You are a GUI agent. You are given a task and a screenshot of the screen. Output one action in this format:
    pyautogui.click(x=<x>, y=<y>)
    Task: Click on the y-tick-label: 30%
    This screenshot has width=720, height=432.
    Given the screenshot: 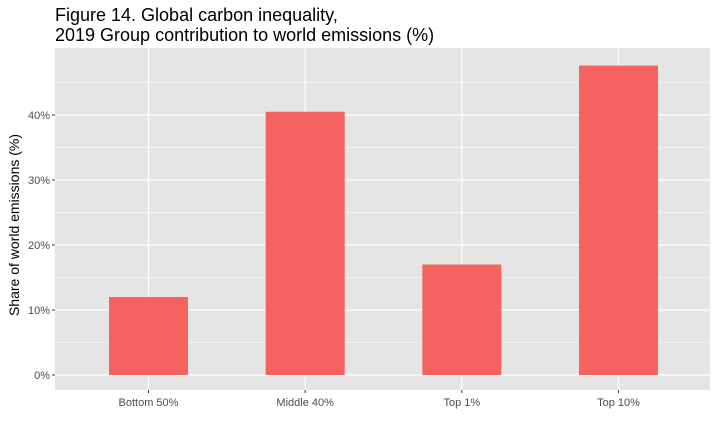 What is the action you would take?
    pyautogui.click(x=39, y=181)
    